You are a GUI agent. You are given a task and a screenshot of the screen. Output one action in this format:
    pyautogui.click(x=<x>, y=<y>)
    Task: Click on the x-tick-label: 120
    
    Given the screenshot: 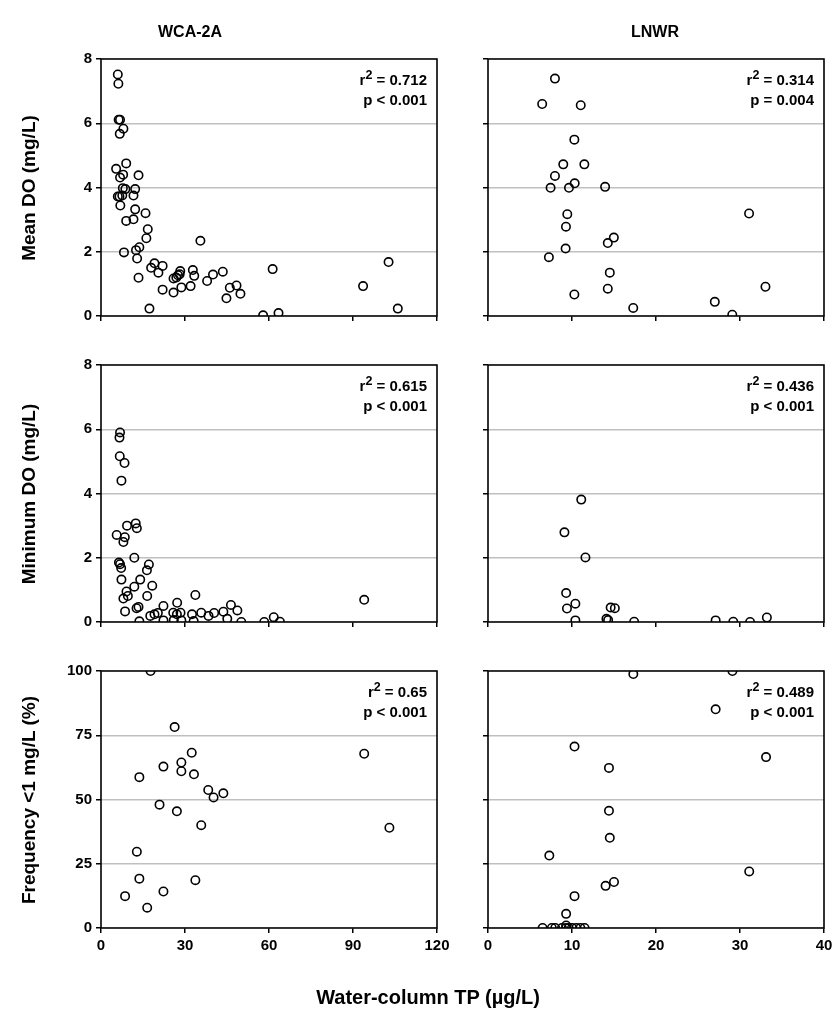 What is the action you would take?
    pyautogui.click(x=437, y=945)
    